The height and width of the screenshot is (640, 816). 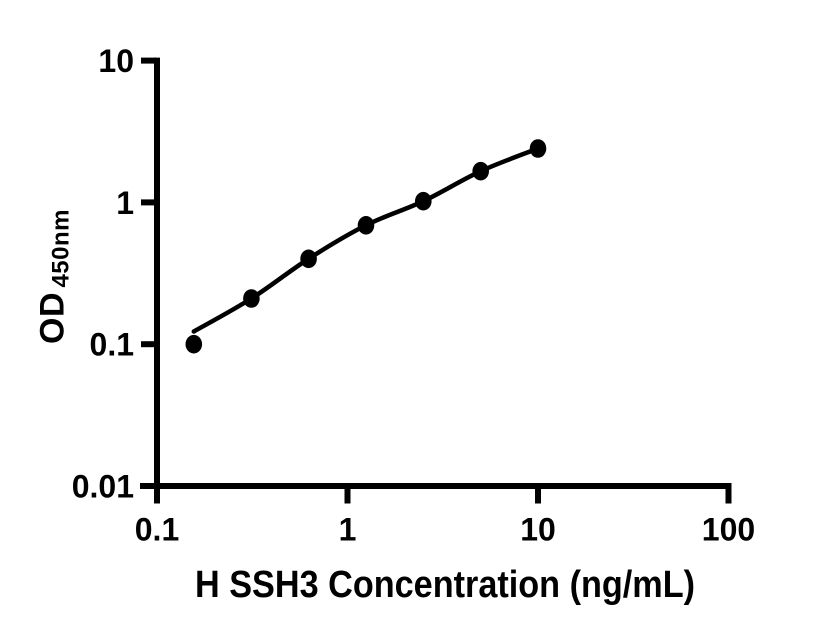 I want to click on y-axis-title: OD 450nm, so click(x=54, y=276).